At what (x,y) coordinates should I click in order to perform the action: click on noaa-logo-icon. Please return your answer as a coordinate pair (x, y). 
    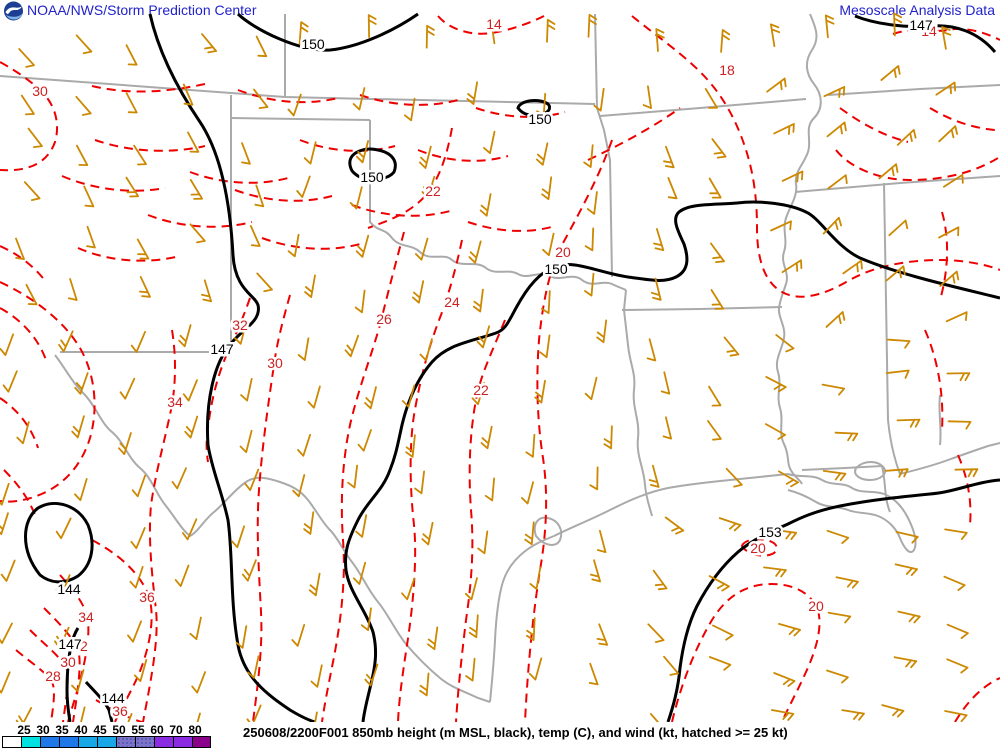
    Looking at the image, I should click on (13, 13).